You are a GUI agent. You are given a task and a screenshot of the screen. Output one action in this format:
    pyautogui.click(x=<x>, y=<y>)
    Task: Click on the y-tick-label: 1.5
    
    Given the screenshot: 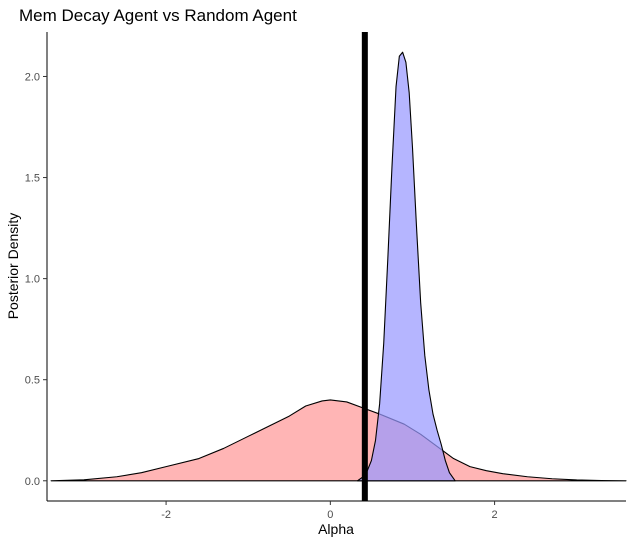 What is the action you would take?
    pyautogui.click(x=32, y=179)
    